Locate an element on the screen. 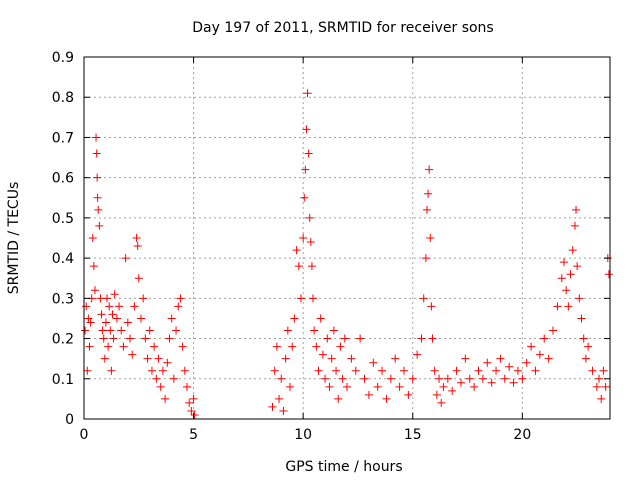 Image resolution: width=640 pixels, height=480 pixels. y-tick-label: 0.5 is located at coordinates (63, 219).